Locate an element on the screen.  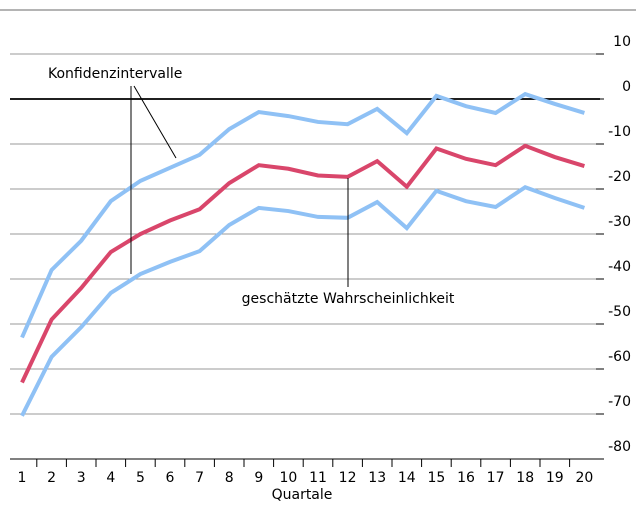
y-tick-label: -70 is located at coordinates (619, 402).